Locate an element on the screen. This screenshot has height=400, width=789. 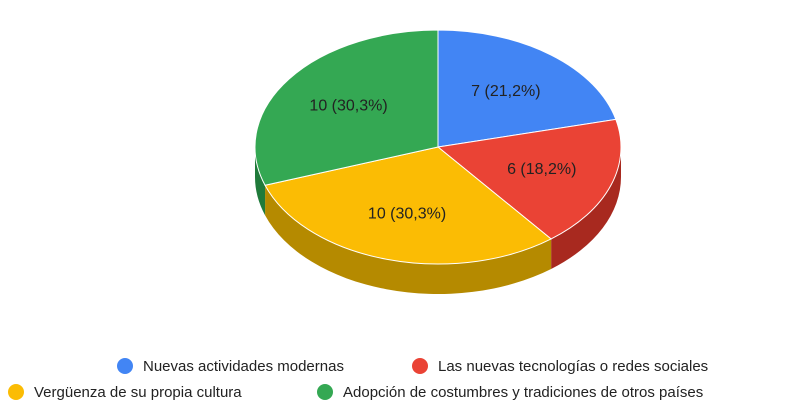
legend-label: Las nuevas tecnologías o redes sociales is located at coordinates (573, 366).